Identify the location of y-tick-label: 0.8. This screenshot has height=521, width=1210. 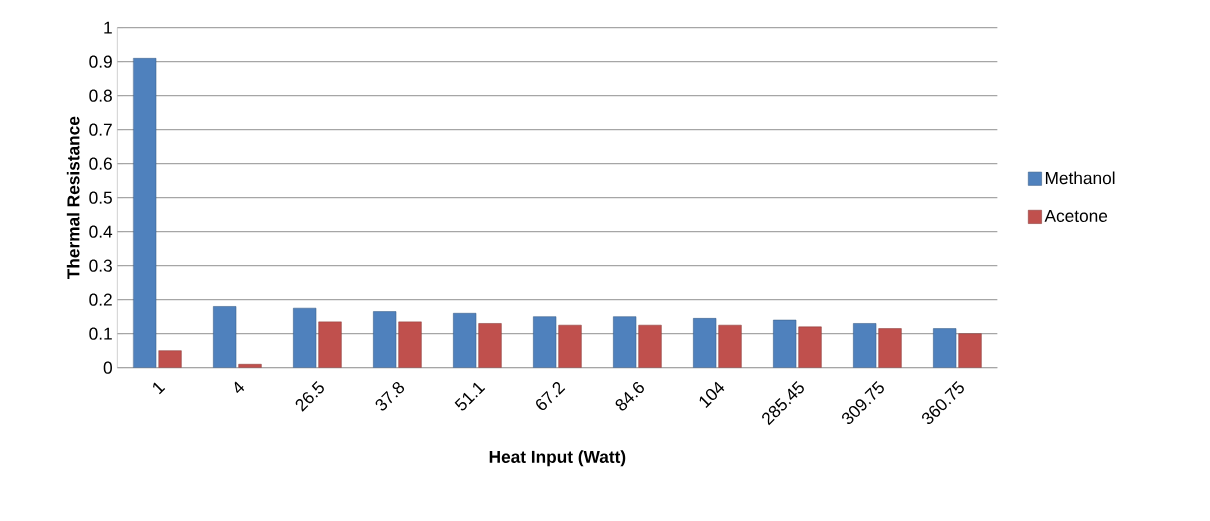
(100, 95).